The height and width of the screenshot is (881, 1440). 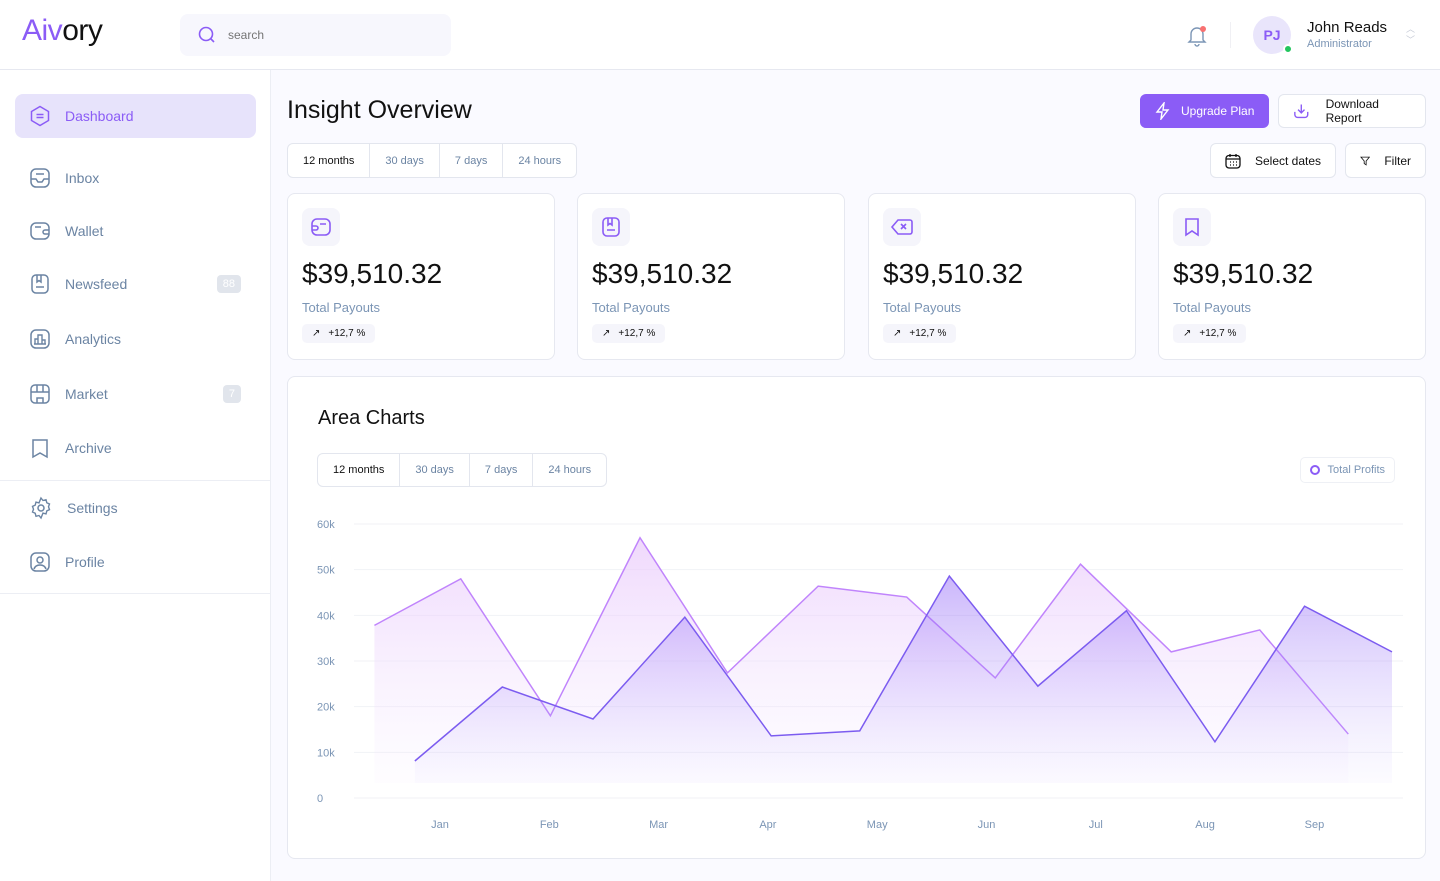 What do you see at coordinates (1314, 470) in the screenshot?
I see `legend-marker` at bounding box center [1314, 470].